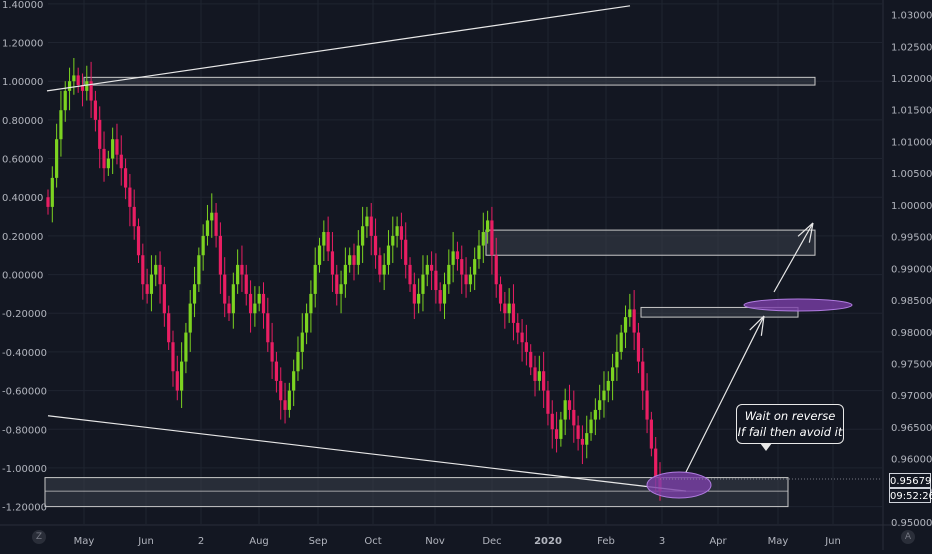 The width and height of the screenshot is (932, 554). Describe the element at coordinates (22, 44) in the screenshot. I see `left-axis-tick-1: 1.20000` at that location.